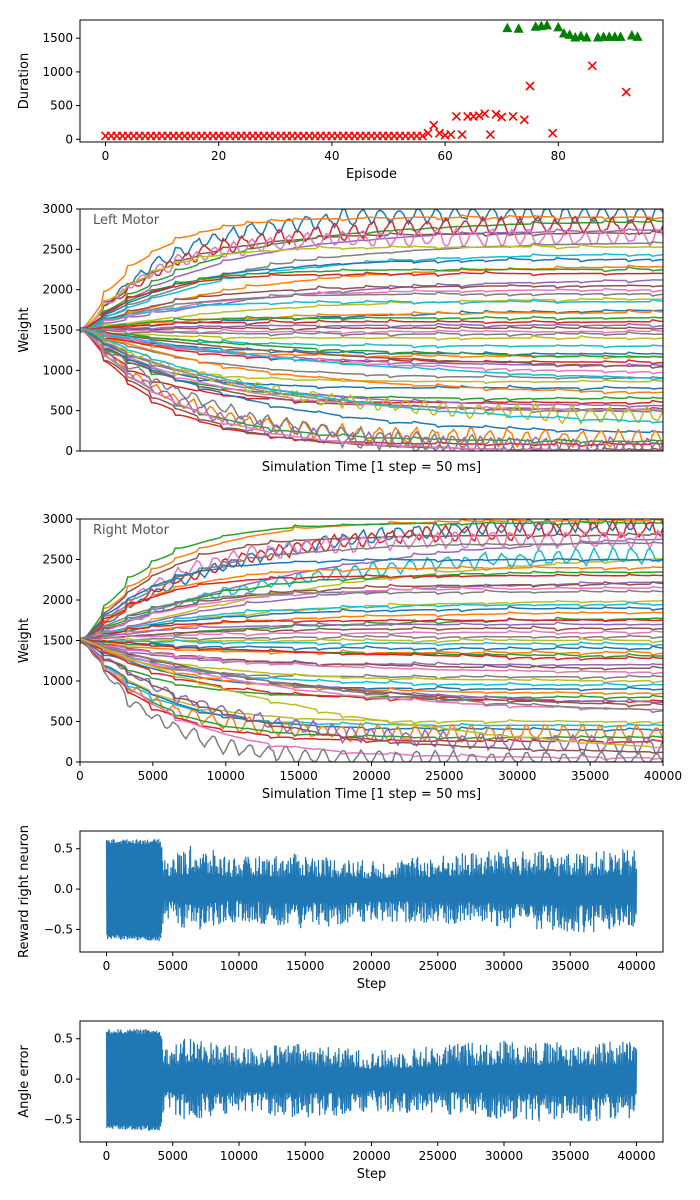  What do you see at coordinates (299, 776) in the screenshot?
I see `x-tick-label: 15000` at bounding box center [299, 776].